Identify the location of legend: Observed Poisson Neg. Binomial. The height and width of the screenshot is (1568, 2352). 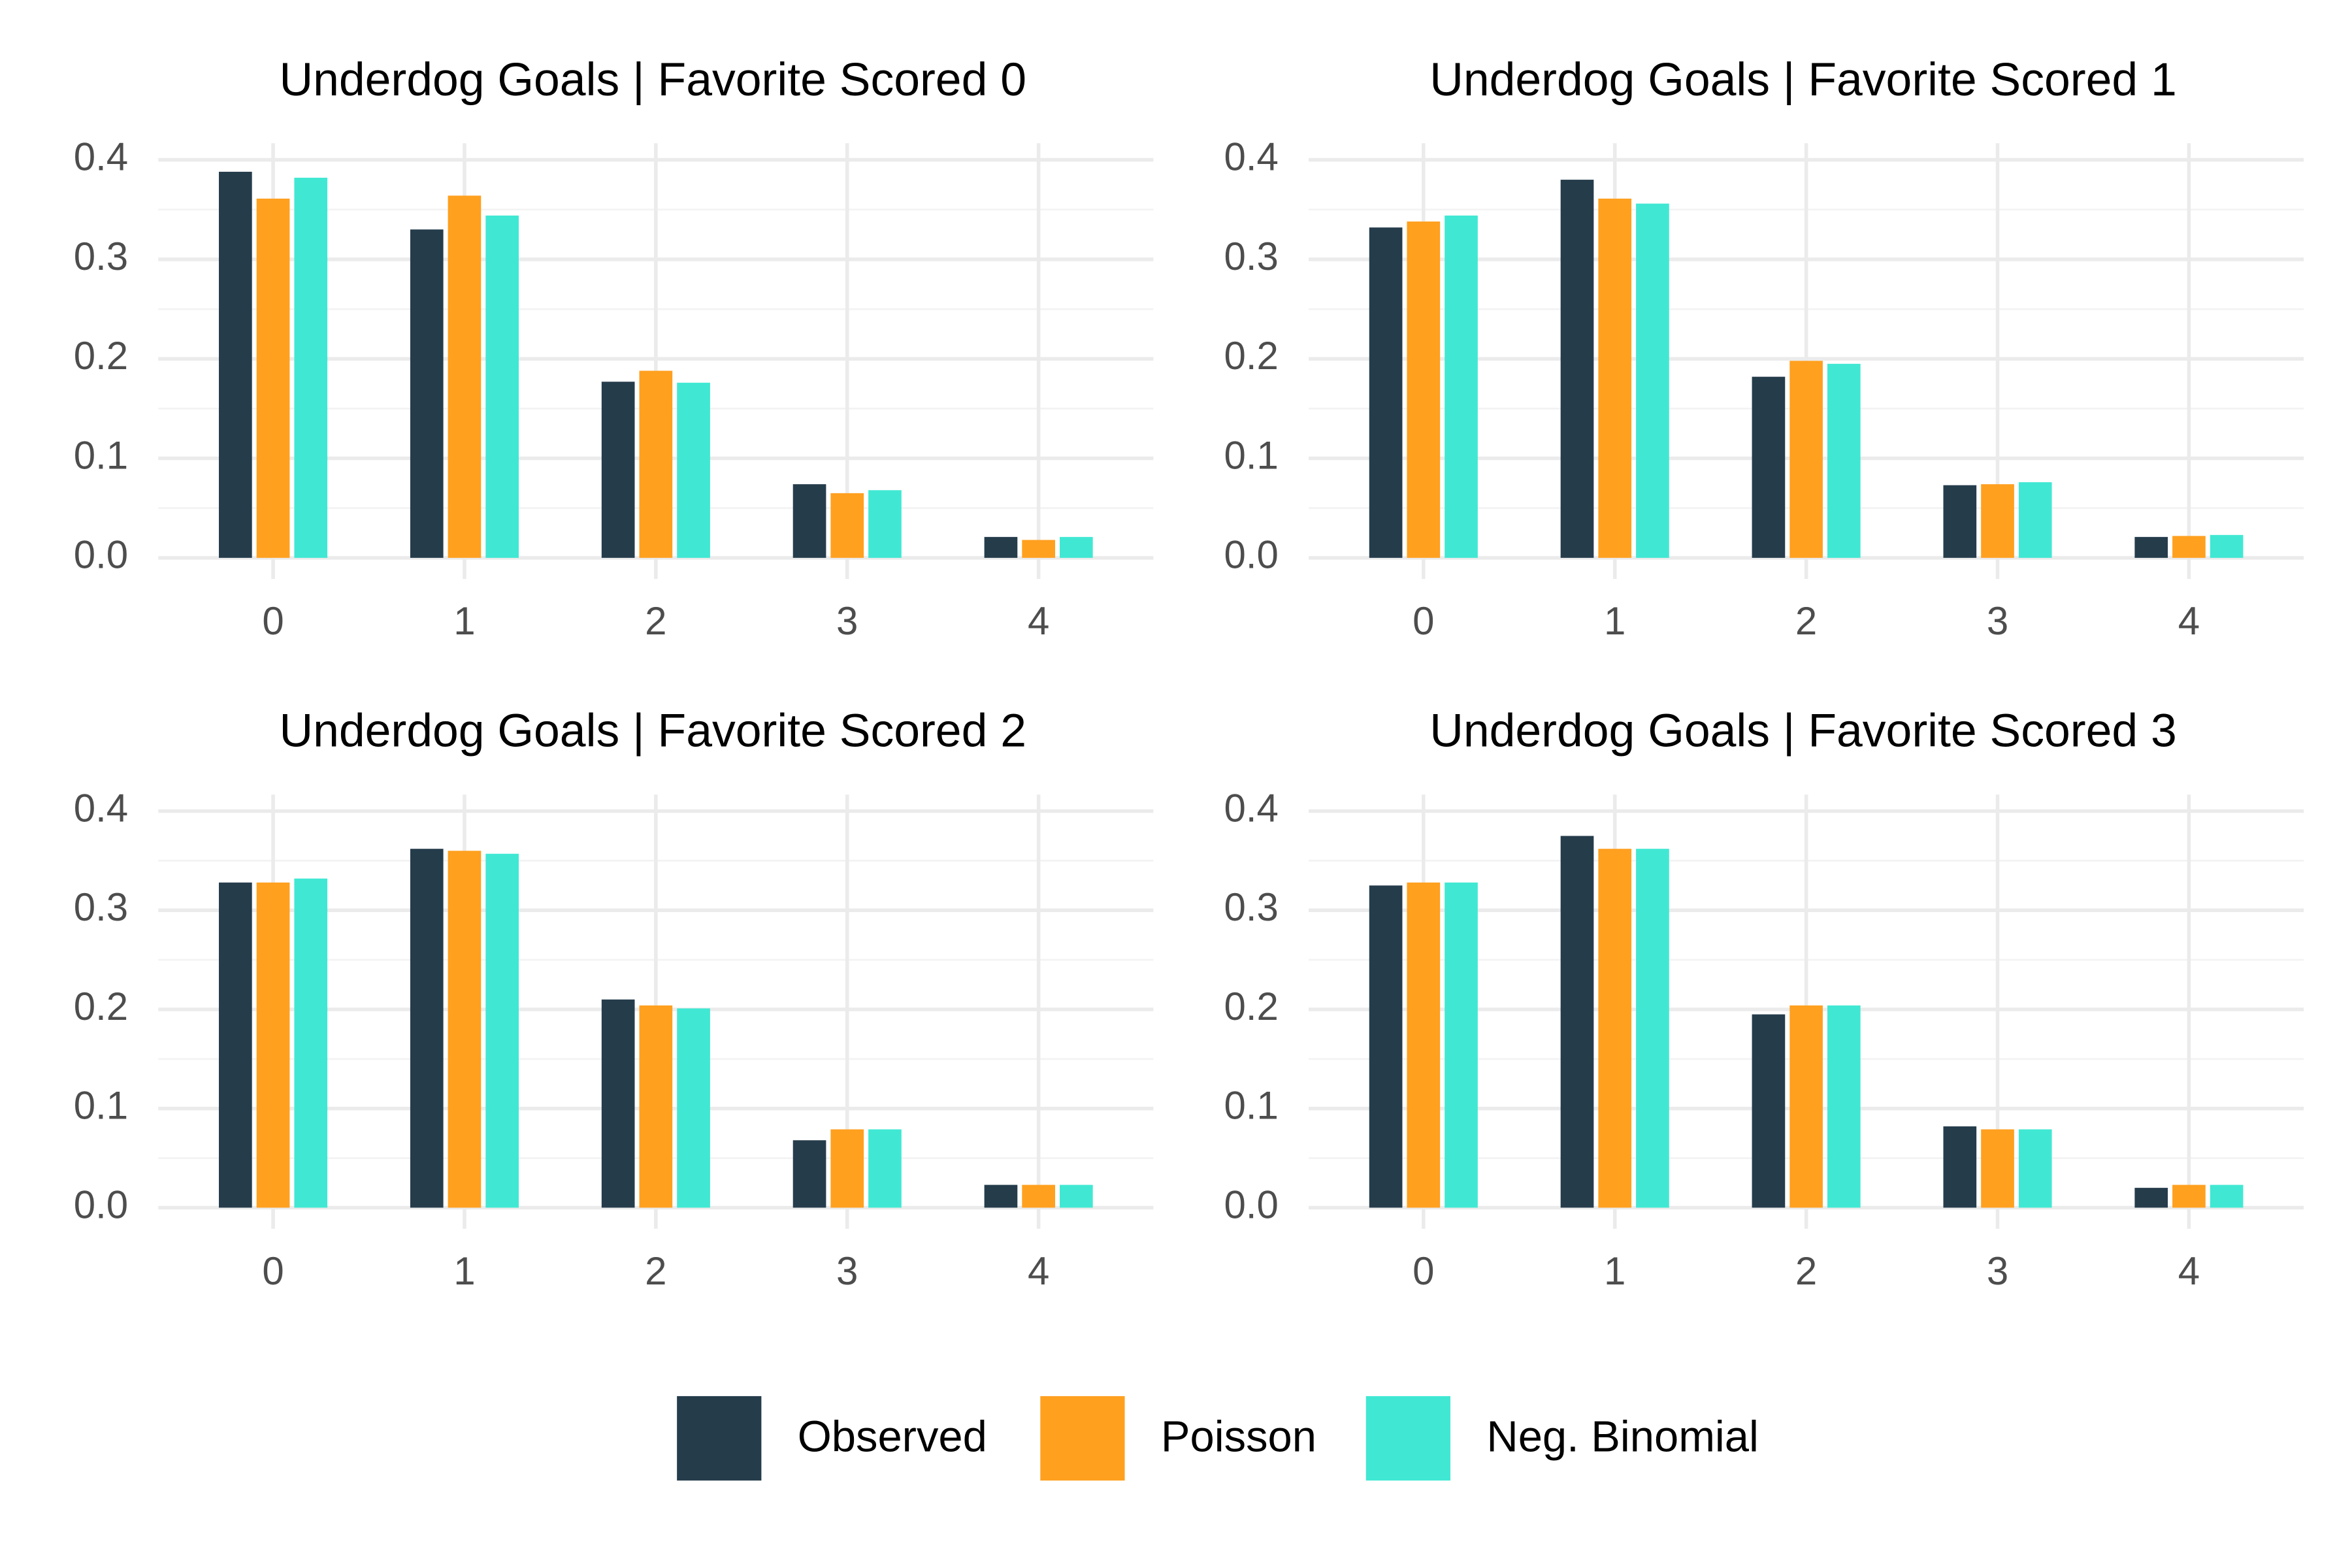
(1218, 1438).